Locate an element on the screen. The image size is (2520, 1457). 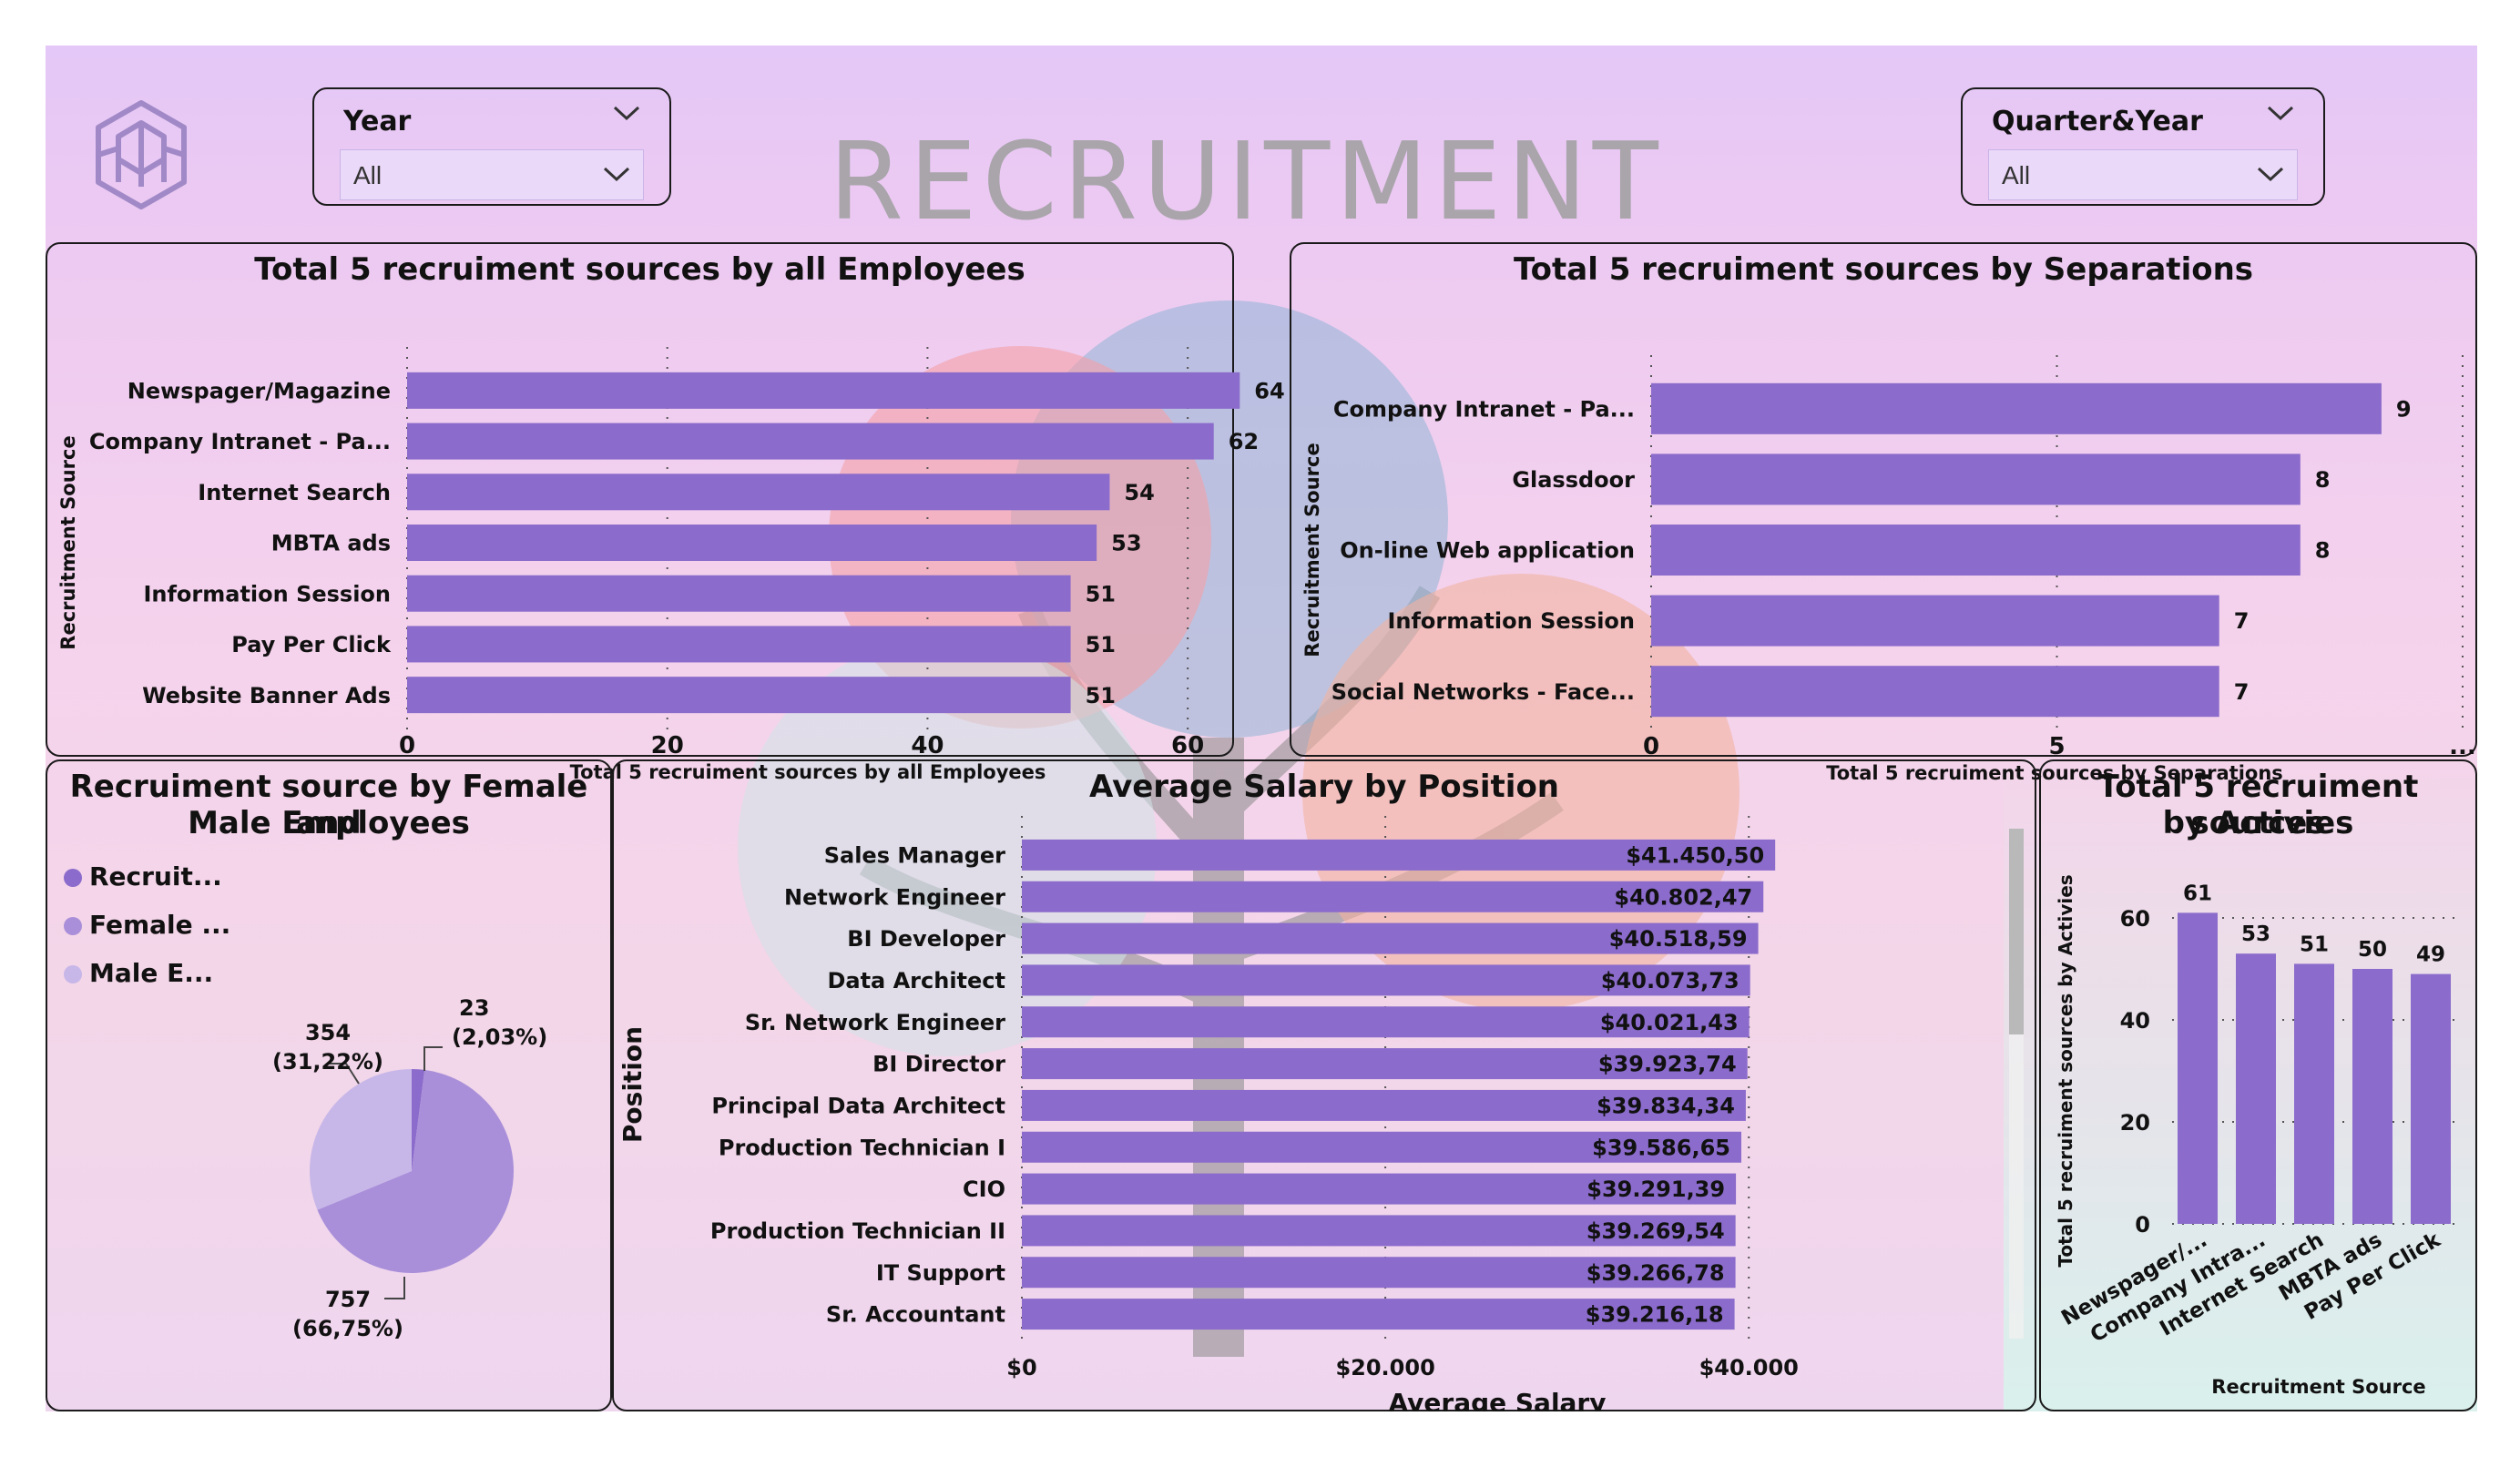
data-label: 54 is located at coordinates (1139, 493).